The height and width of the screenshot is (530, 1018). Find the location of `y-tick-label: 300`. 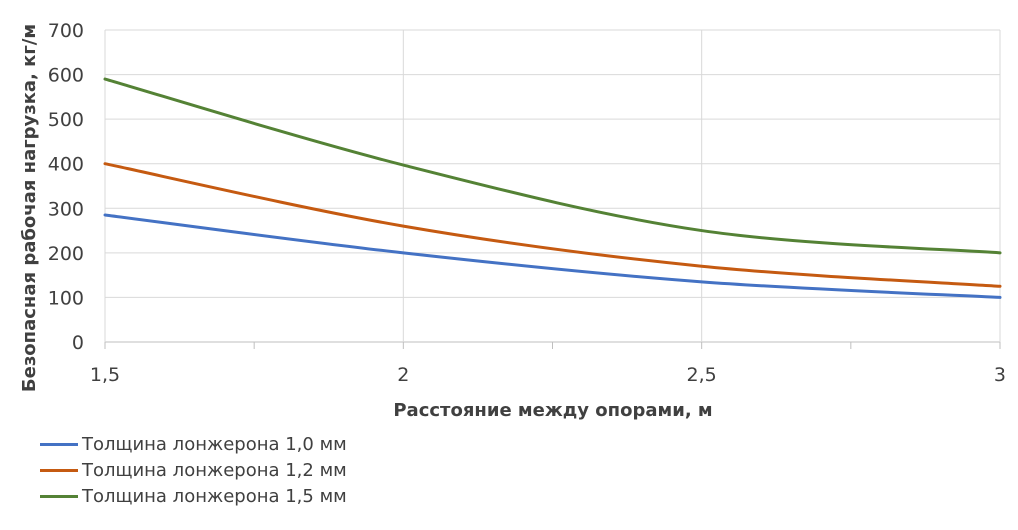

y-tick-label: 300 is located at coordinates (66, 209).